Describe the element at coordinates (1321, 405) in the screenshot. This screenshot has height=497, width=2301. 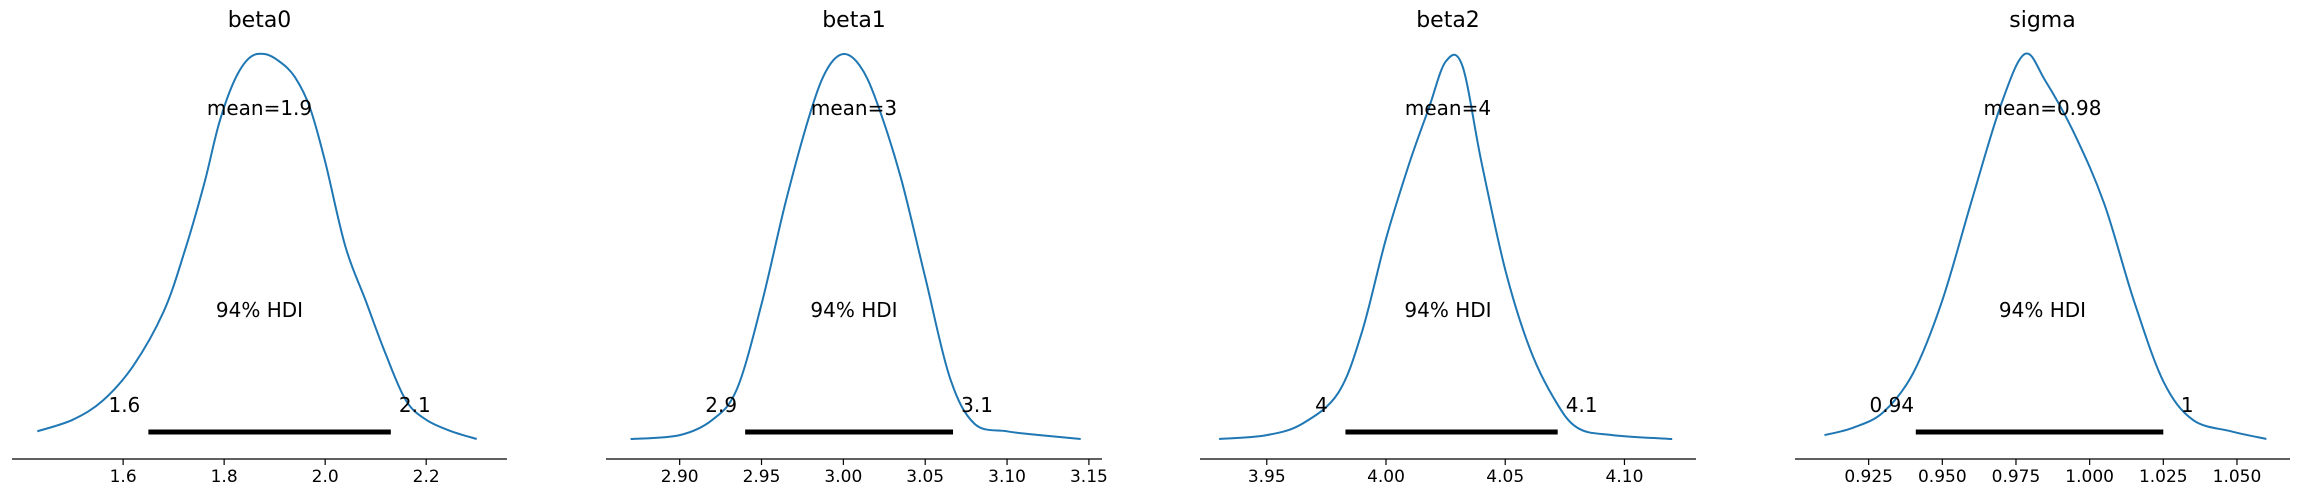
I see `hdi-low-label: 4` at that location.